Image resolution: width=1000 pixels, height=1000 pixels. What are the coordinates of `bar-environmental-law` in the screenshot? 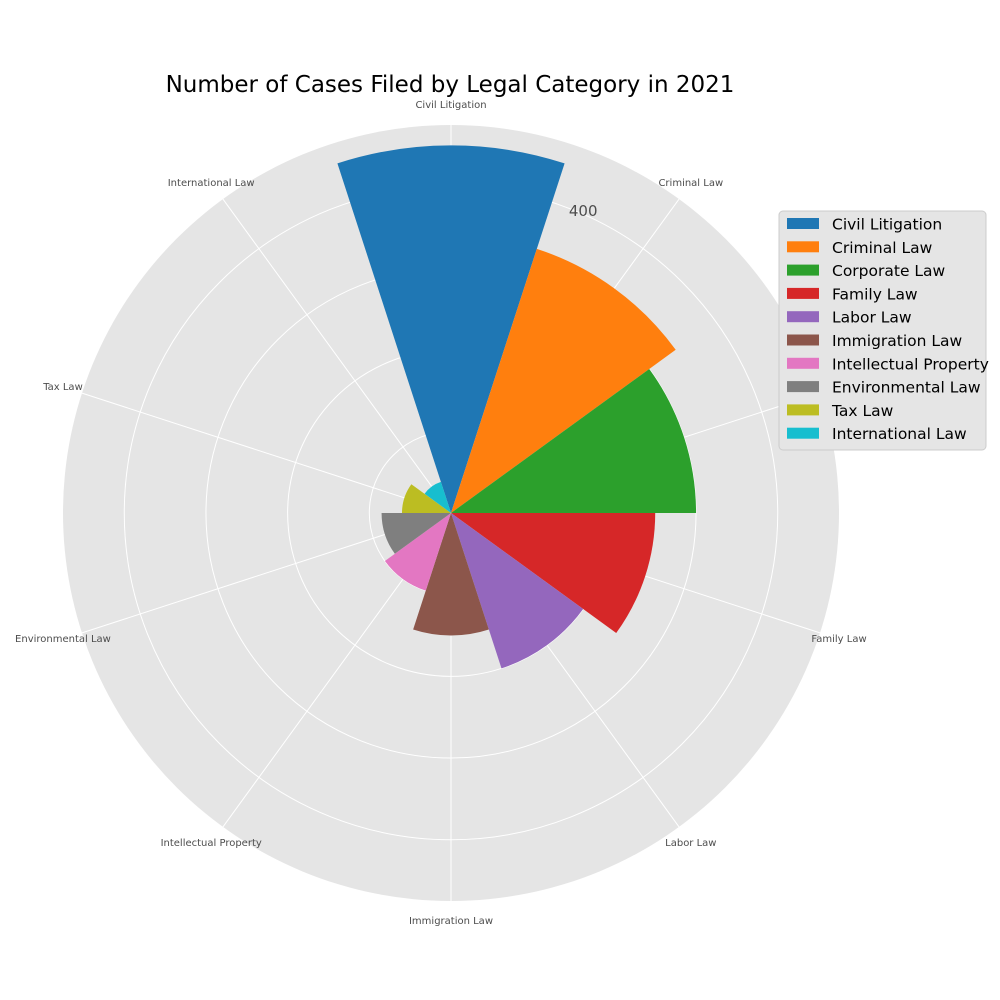 It's located at (416, 533).